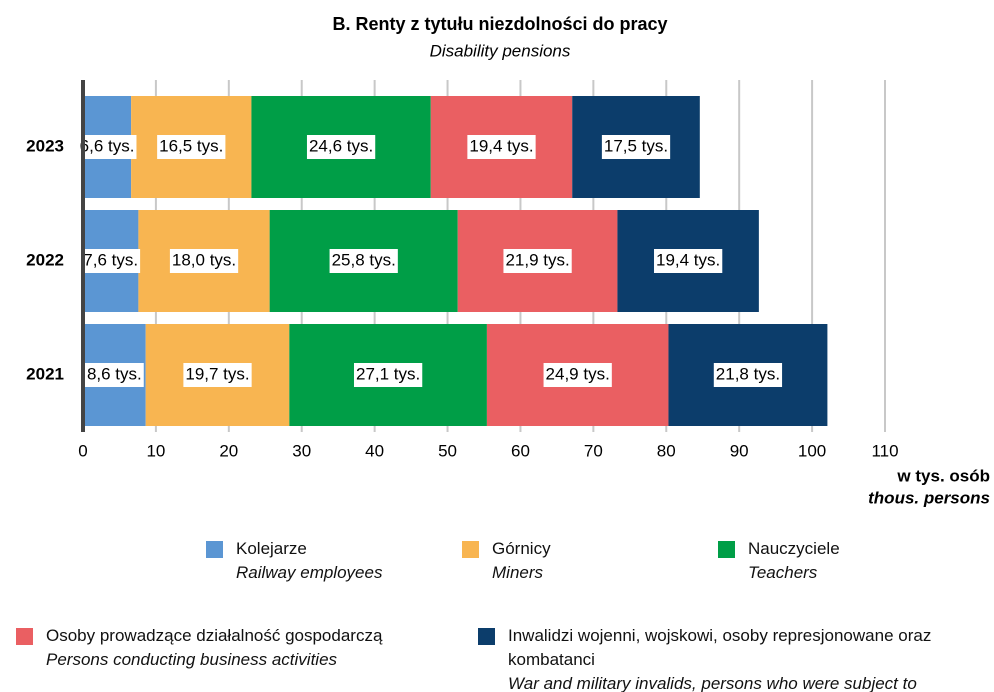  I want to click on value-label-group: 25,8 tys., so click(363, 261).